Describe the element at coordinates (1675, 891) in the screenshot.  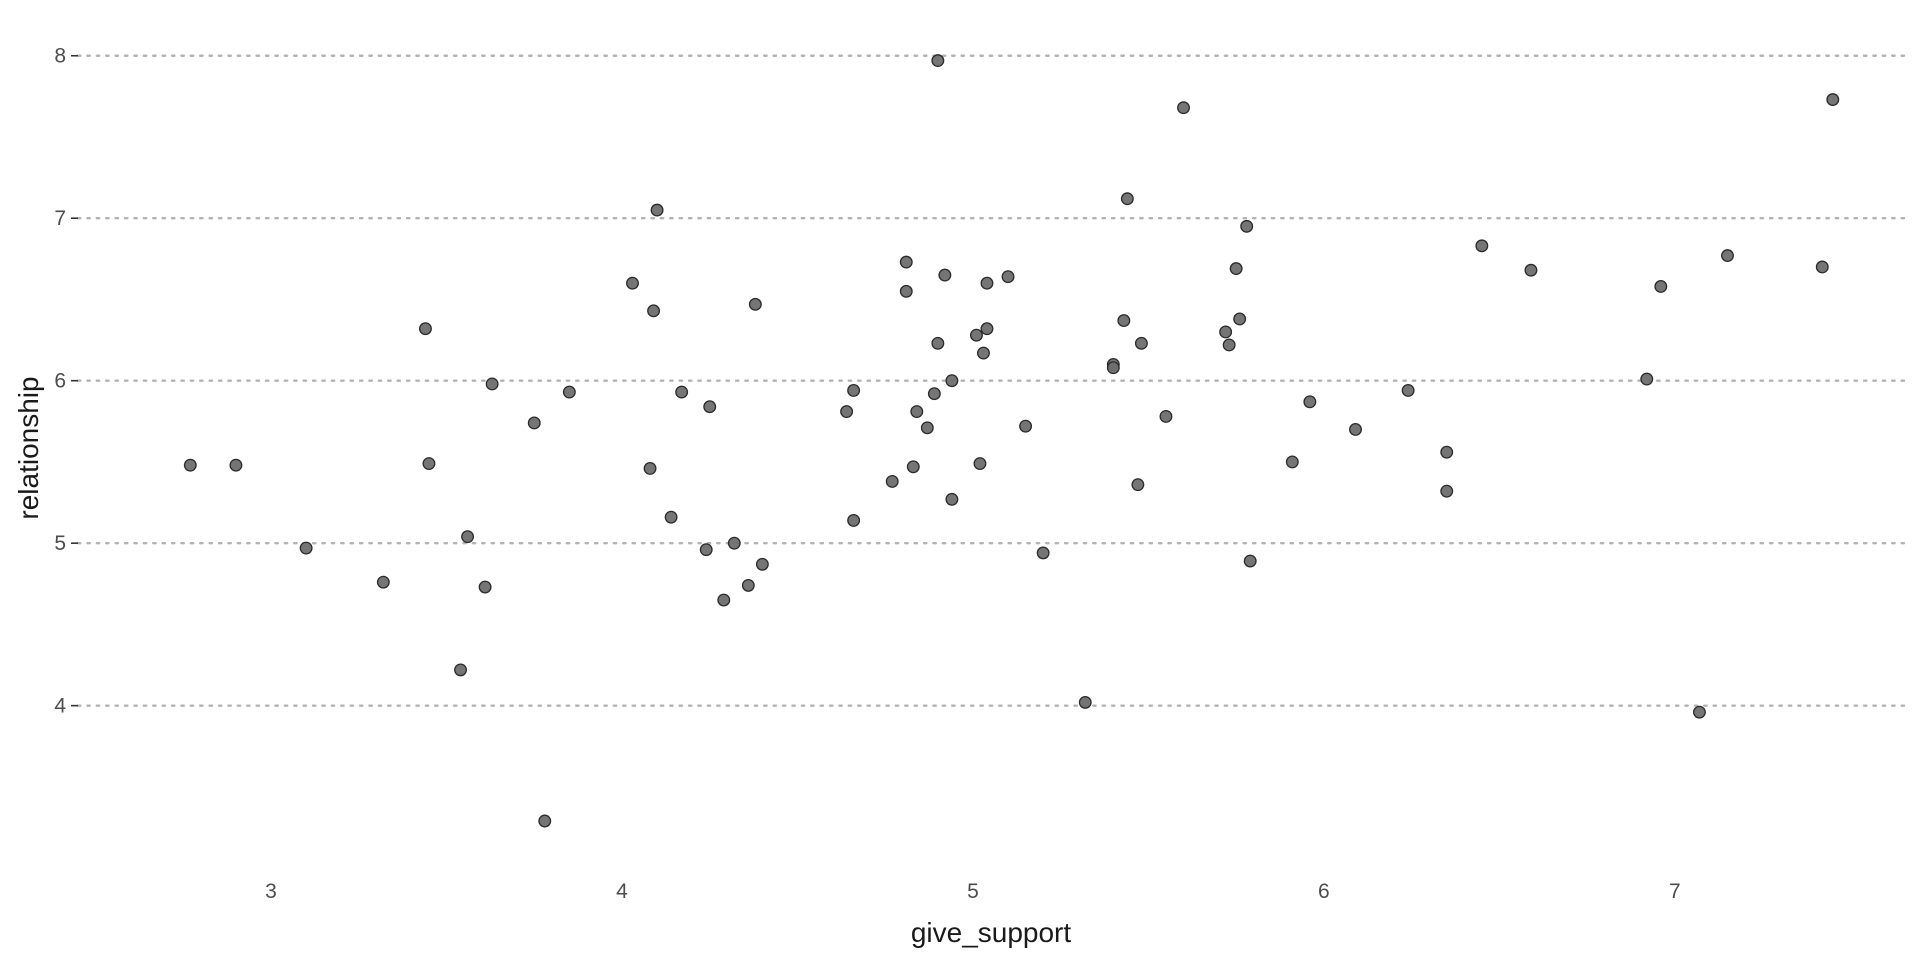
I see `x-tick-label: 7` at that location.